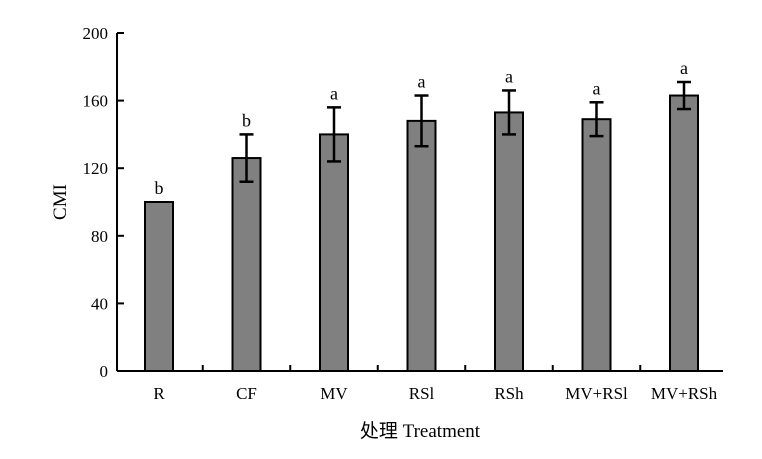 The width and height of the screenshot is (762, 459). Describe the element at coordinates (96, 33) in the screenshot. I see `y-tick-label: 200` at that location.